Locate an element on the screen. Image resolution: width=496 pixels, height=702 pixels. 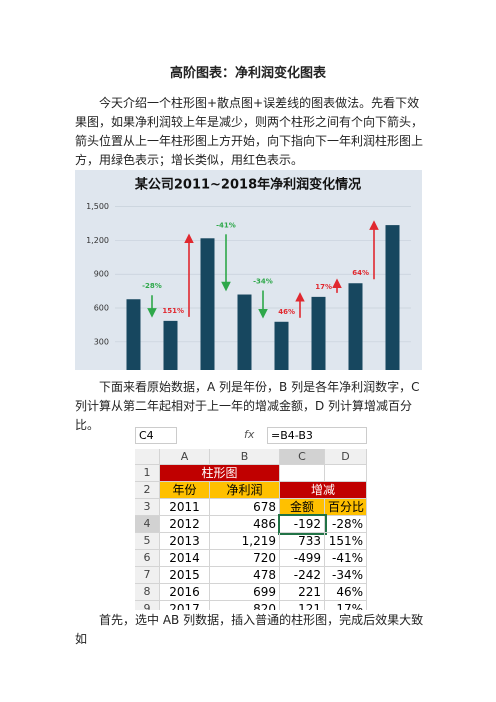
row-header: 4 is located at coordinates (147, 524).